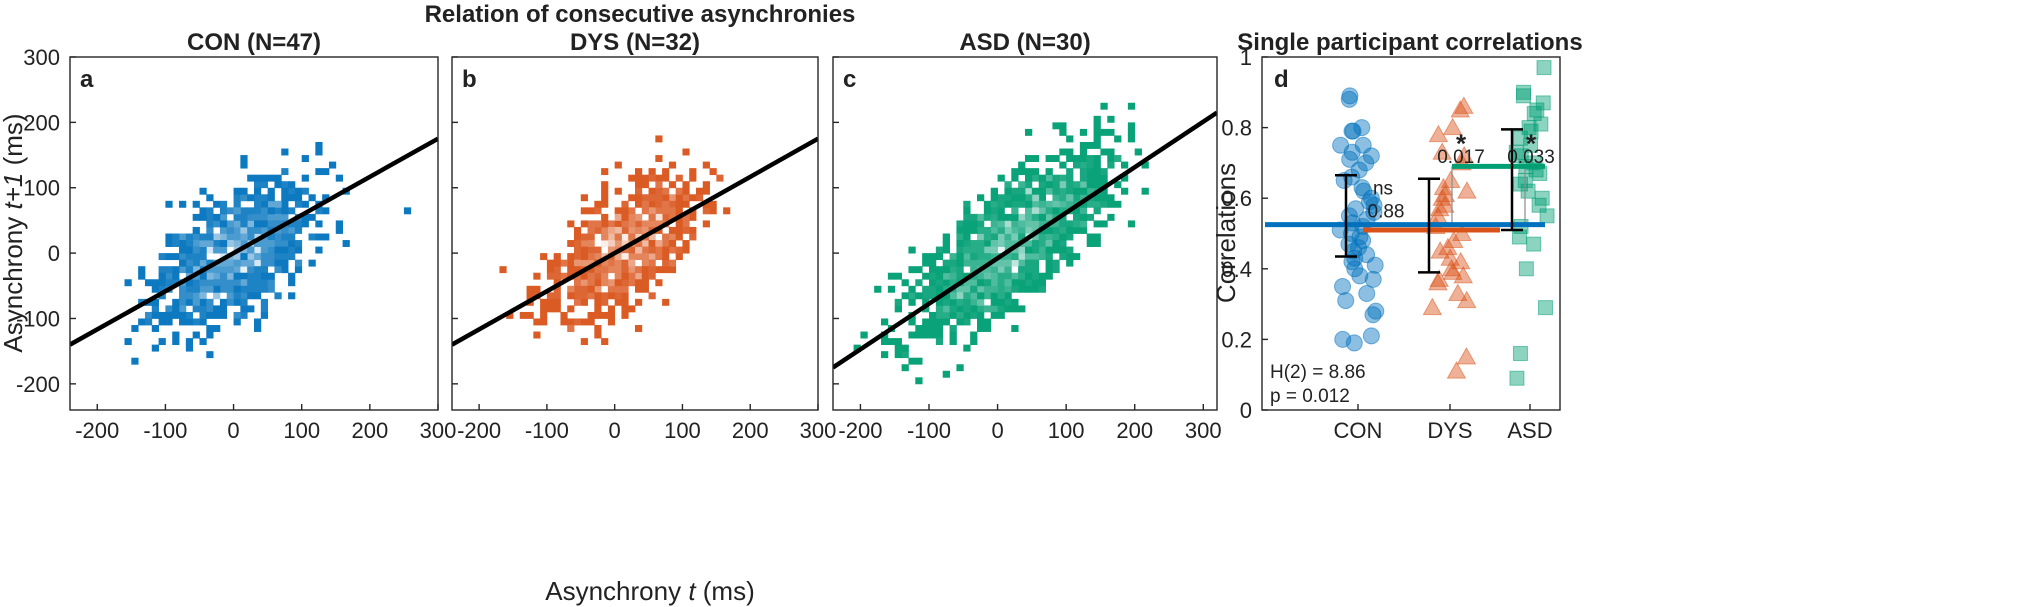 This screenshot has height=607, width=2025. Describe the element at coordinates (1531, 157) in the screenshot. I see `comparison-p: 0.033` at that location.